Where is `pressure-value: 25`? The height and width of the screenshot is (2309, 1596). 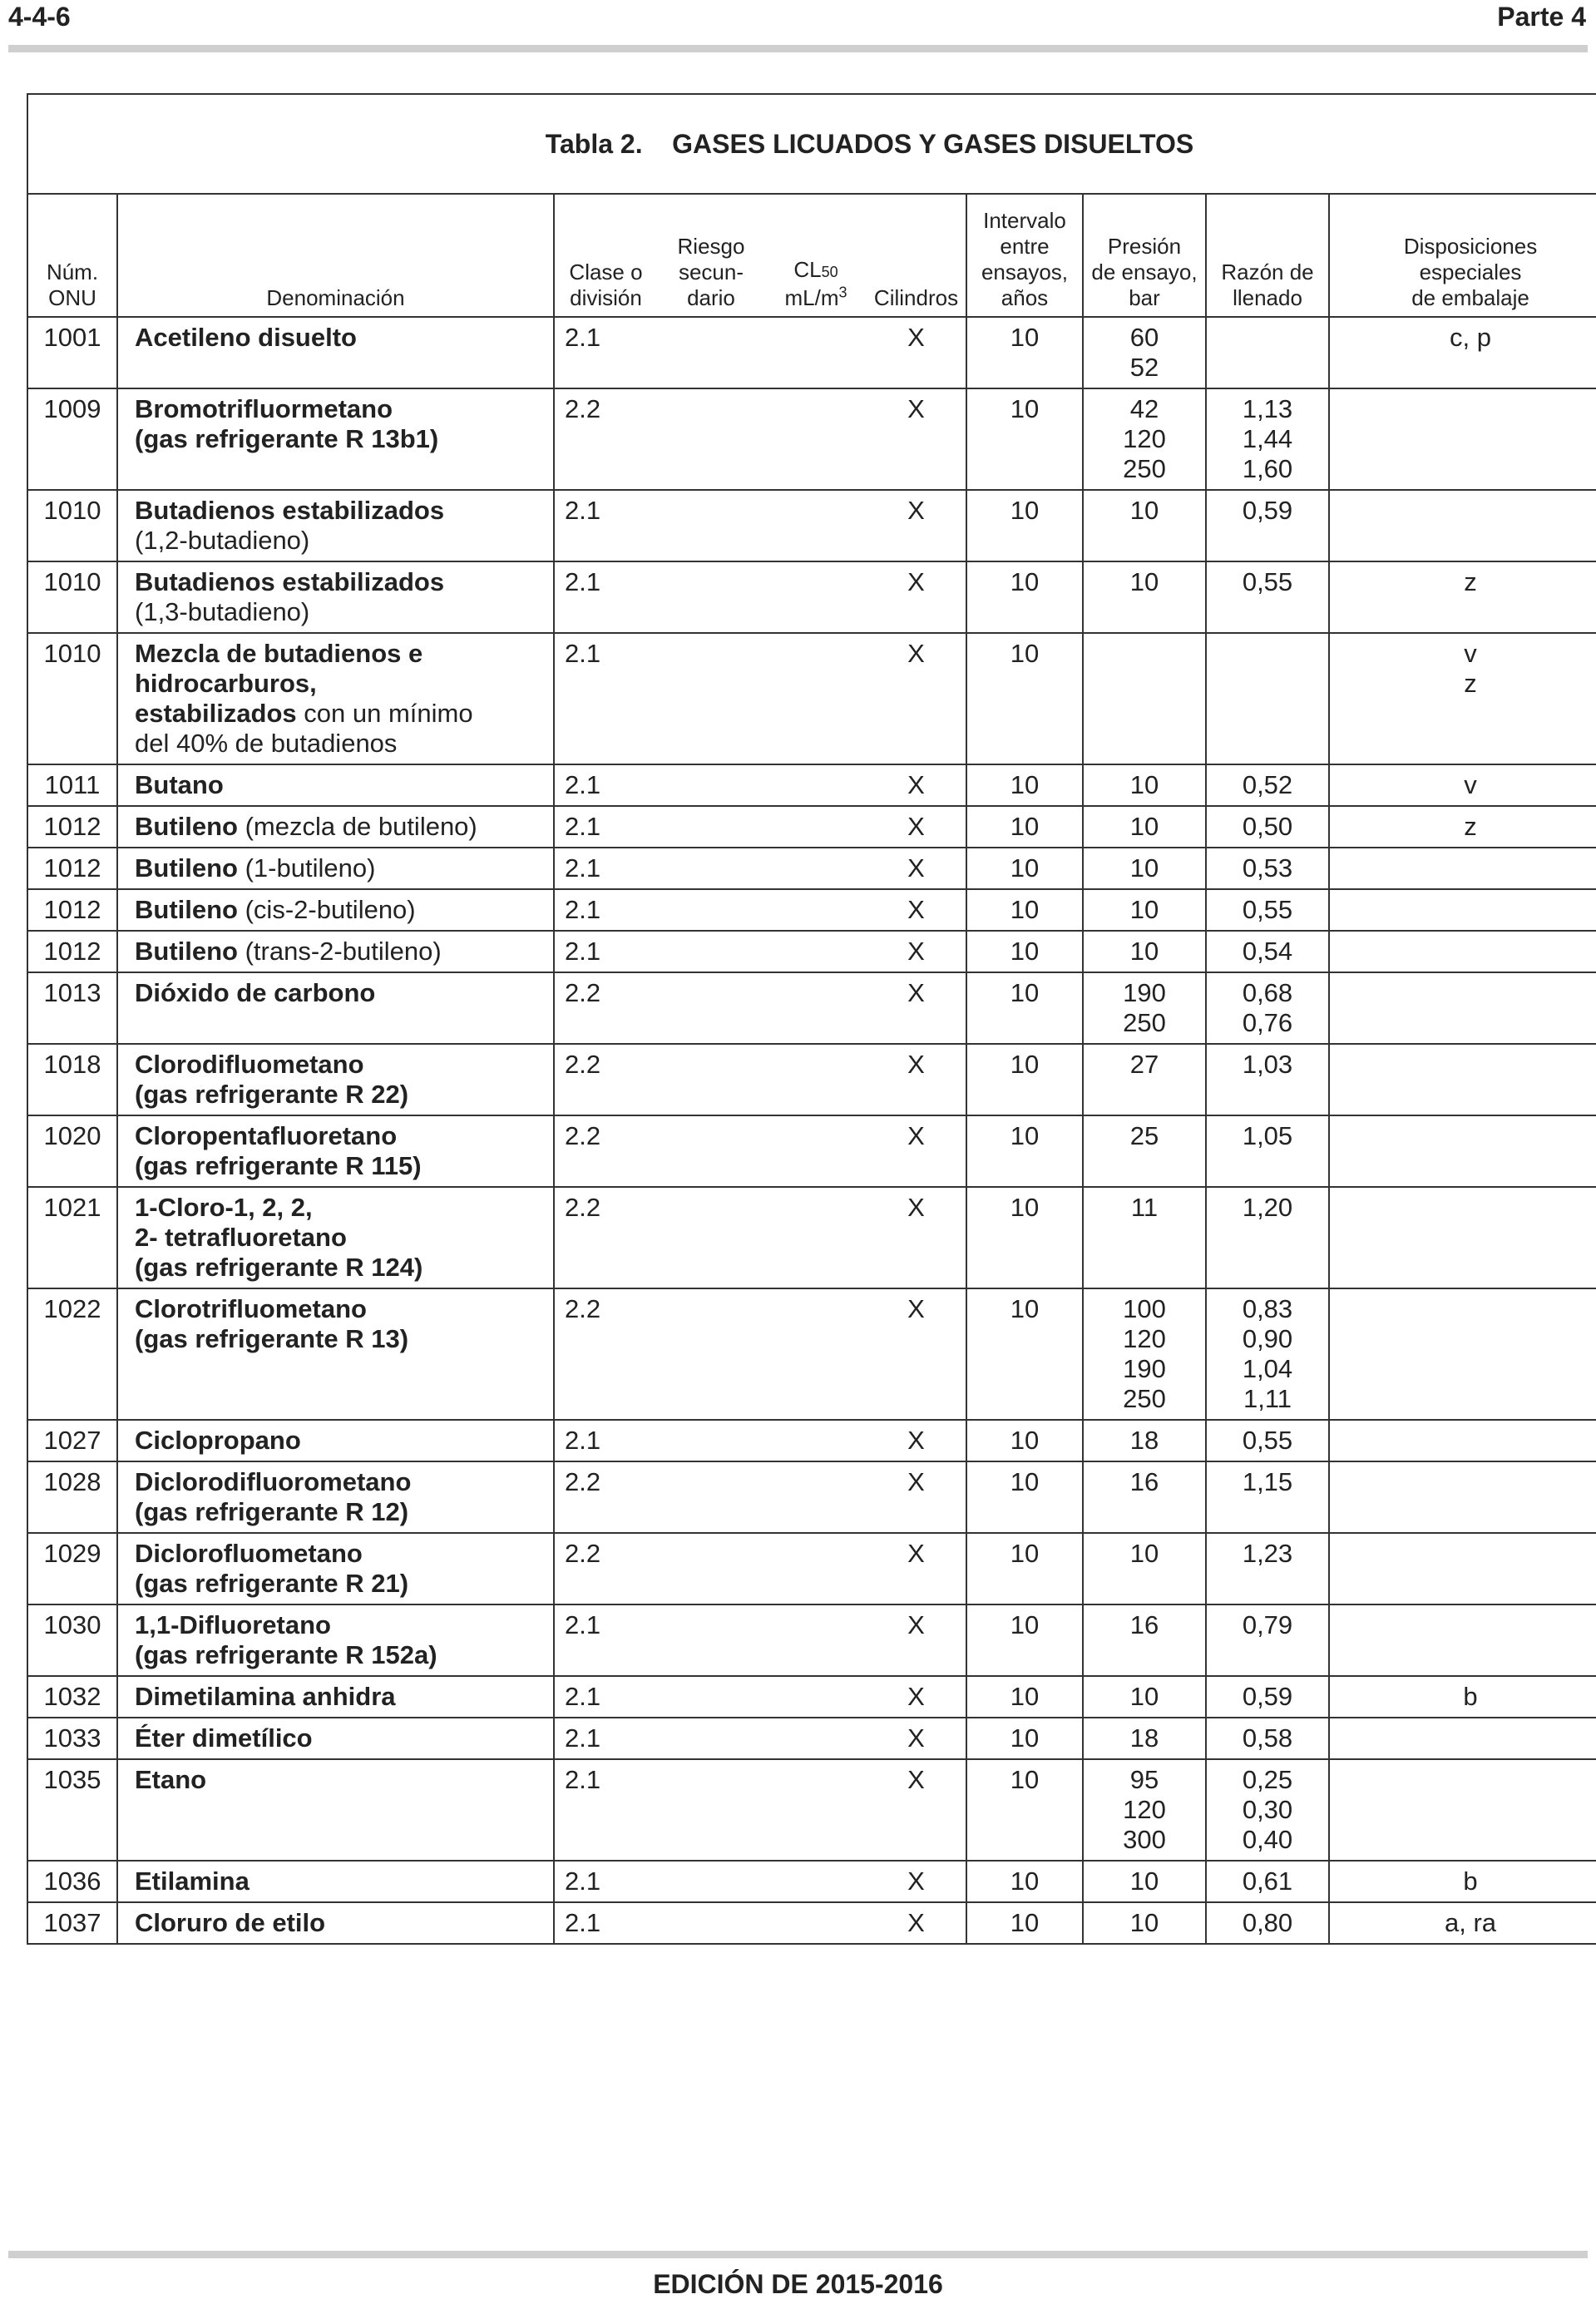 pressure-value: 25 is located at coordinates (1144, 1135).